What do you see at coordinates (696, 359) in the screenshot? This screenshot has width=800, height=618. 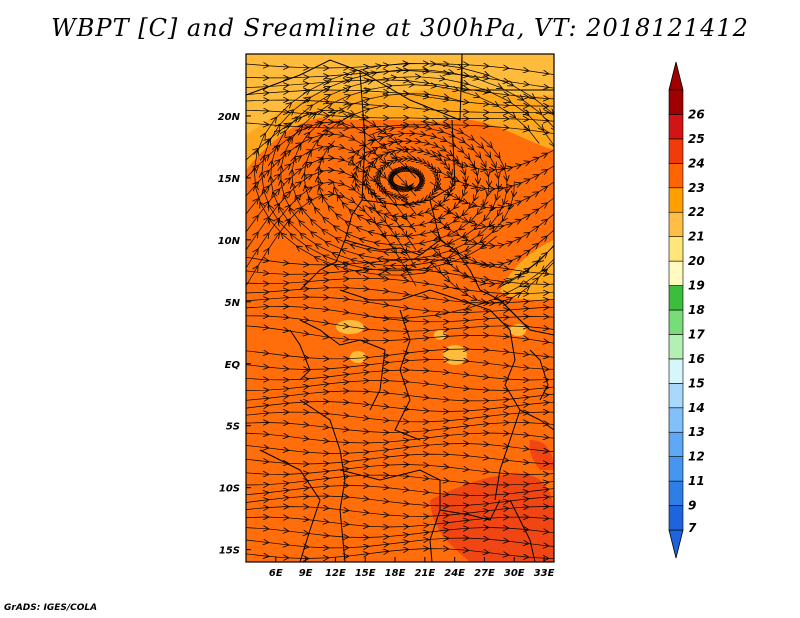 I see `colorbar-label: 16` at bounding box center [696, 359].